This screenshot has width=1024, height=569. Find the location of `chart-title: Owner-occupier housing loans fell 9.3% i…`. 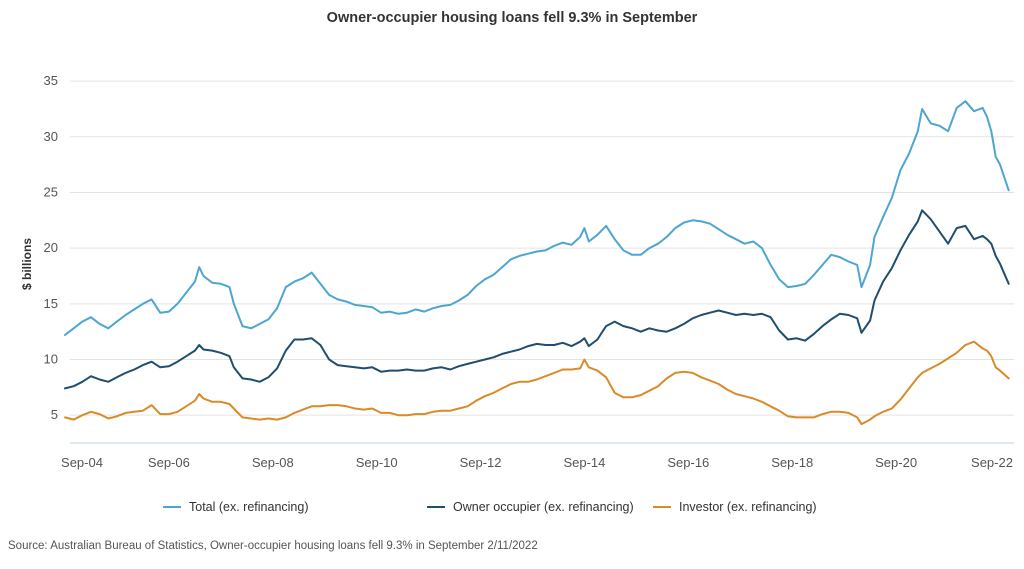

chart-title: Owner-occupier housing loans fell 9.3% i… is located at coordinates (512, 18).